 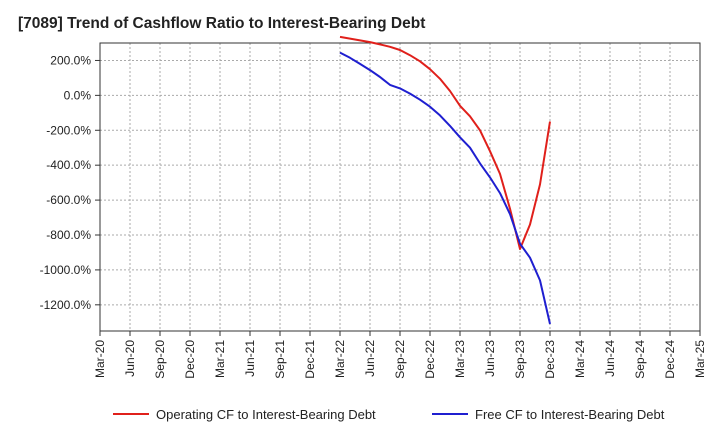 What do you see at coordinates (700, 359) in the screenshot?
I see `x-tick-label: Mar-25` at bounding box center [700, 359].